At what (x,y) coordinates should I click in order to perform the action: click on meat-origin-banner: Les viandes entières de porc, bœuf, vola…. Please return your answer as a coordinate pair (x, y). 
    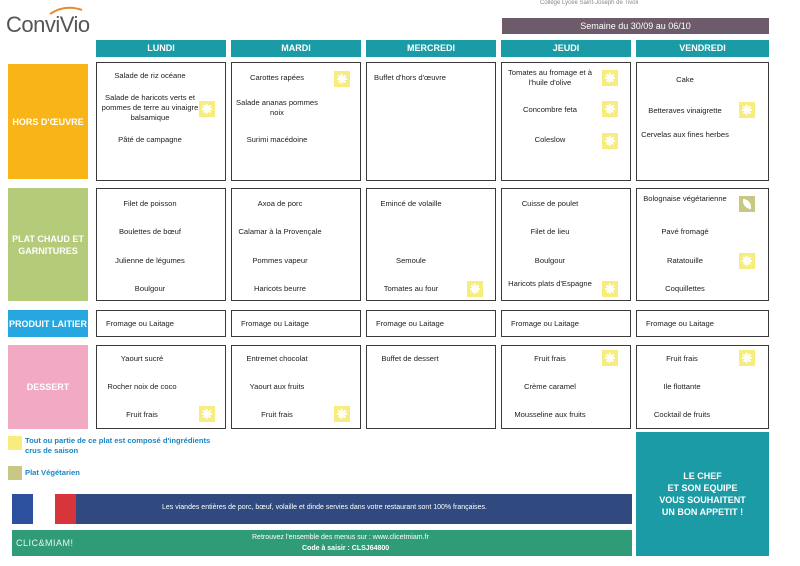
    Looking at the image, I should click on (322, 509).